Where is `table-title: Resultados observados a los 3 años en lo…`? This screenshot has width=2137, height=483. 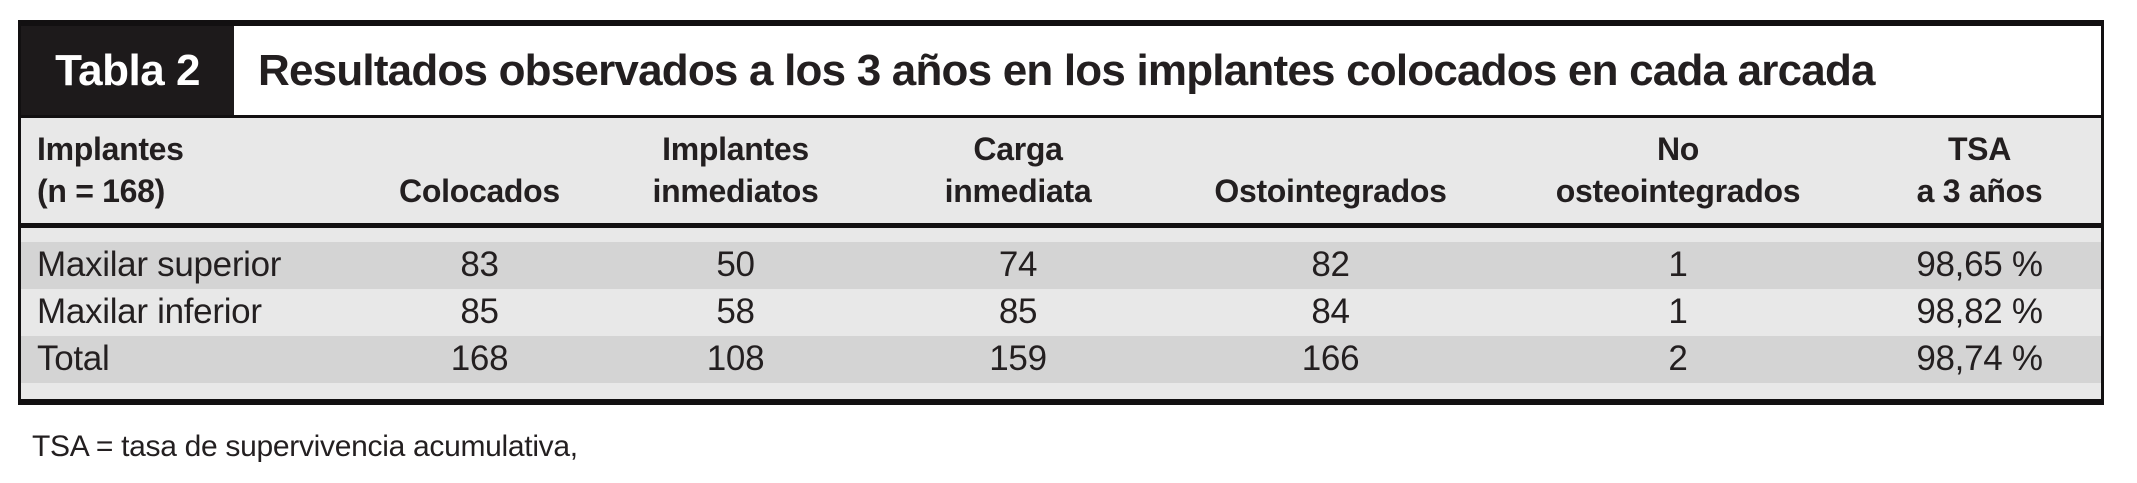
table-title: Resultados observados a los 3 años en lo… is located at coordinates (1067, 70).